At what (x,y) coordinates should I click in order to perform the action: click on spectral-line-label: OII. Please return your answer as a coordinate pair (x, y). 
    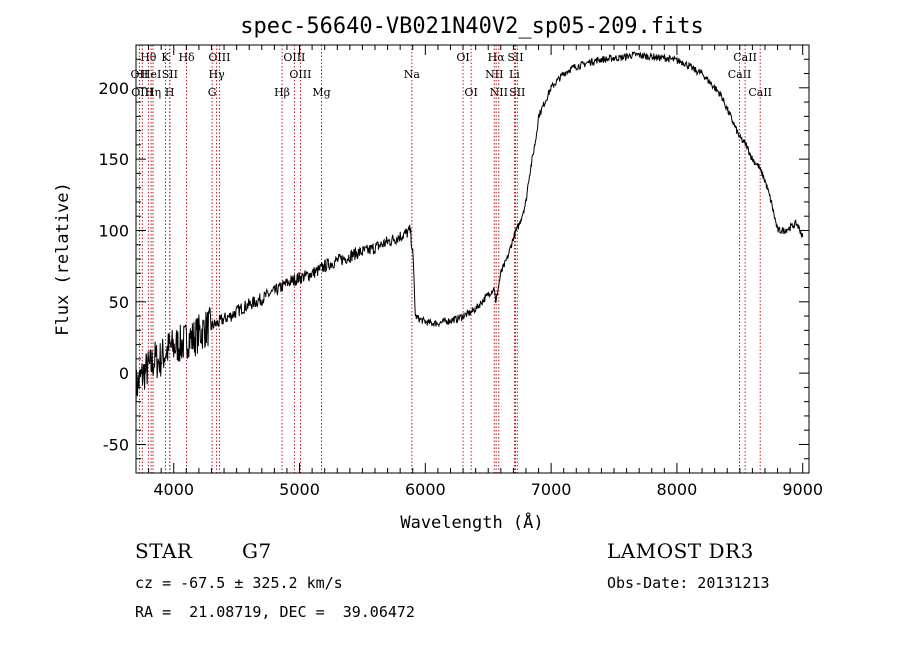
    Looking at the image, I should click on (140, 74).